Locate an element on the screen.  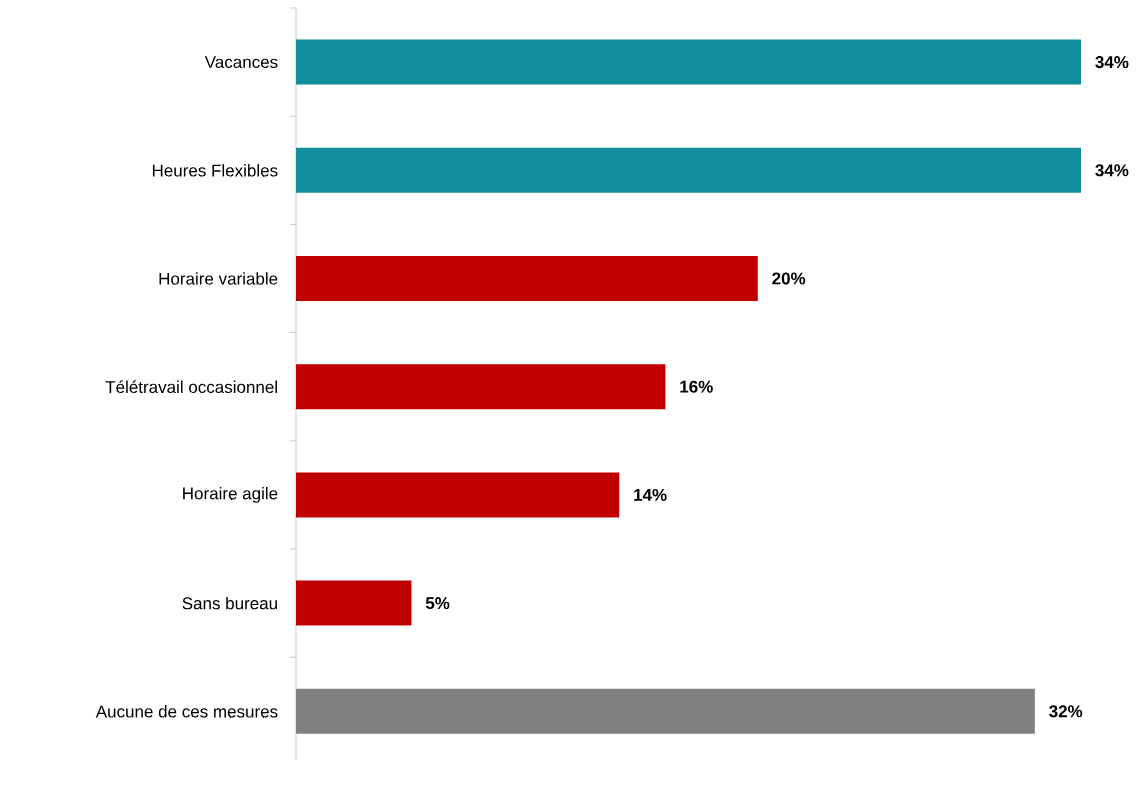
y-tick-label: Aucune de ces mesures is located at coordinates (186, 711).